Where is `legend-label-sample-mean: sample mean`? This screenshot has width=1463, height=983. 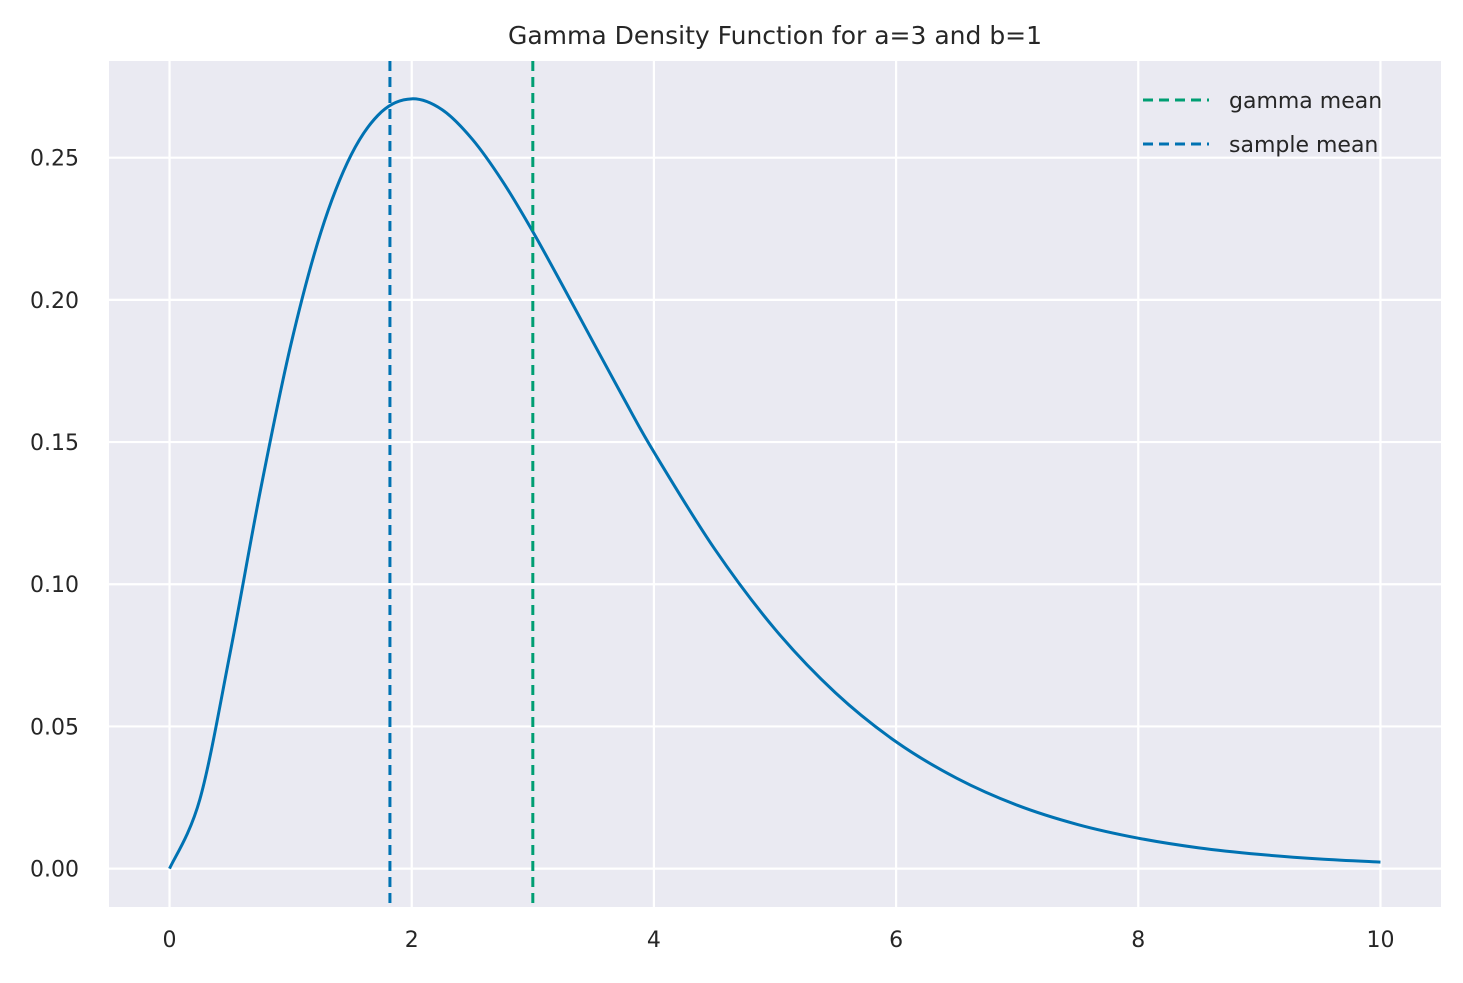 legend-label-sample-mean: sample mean is located at coordinates (1303, 145).